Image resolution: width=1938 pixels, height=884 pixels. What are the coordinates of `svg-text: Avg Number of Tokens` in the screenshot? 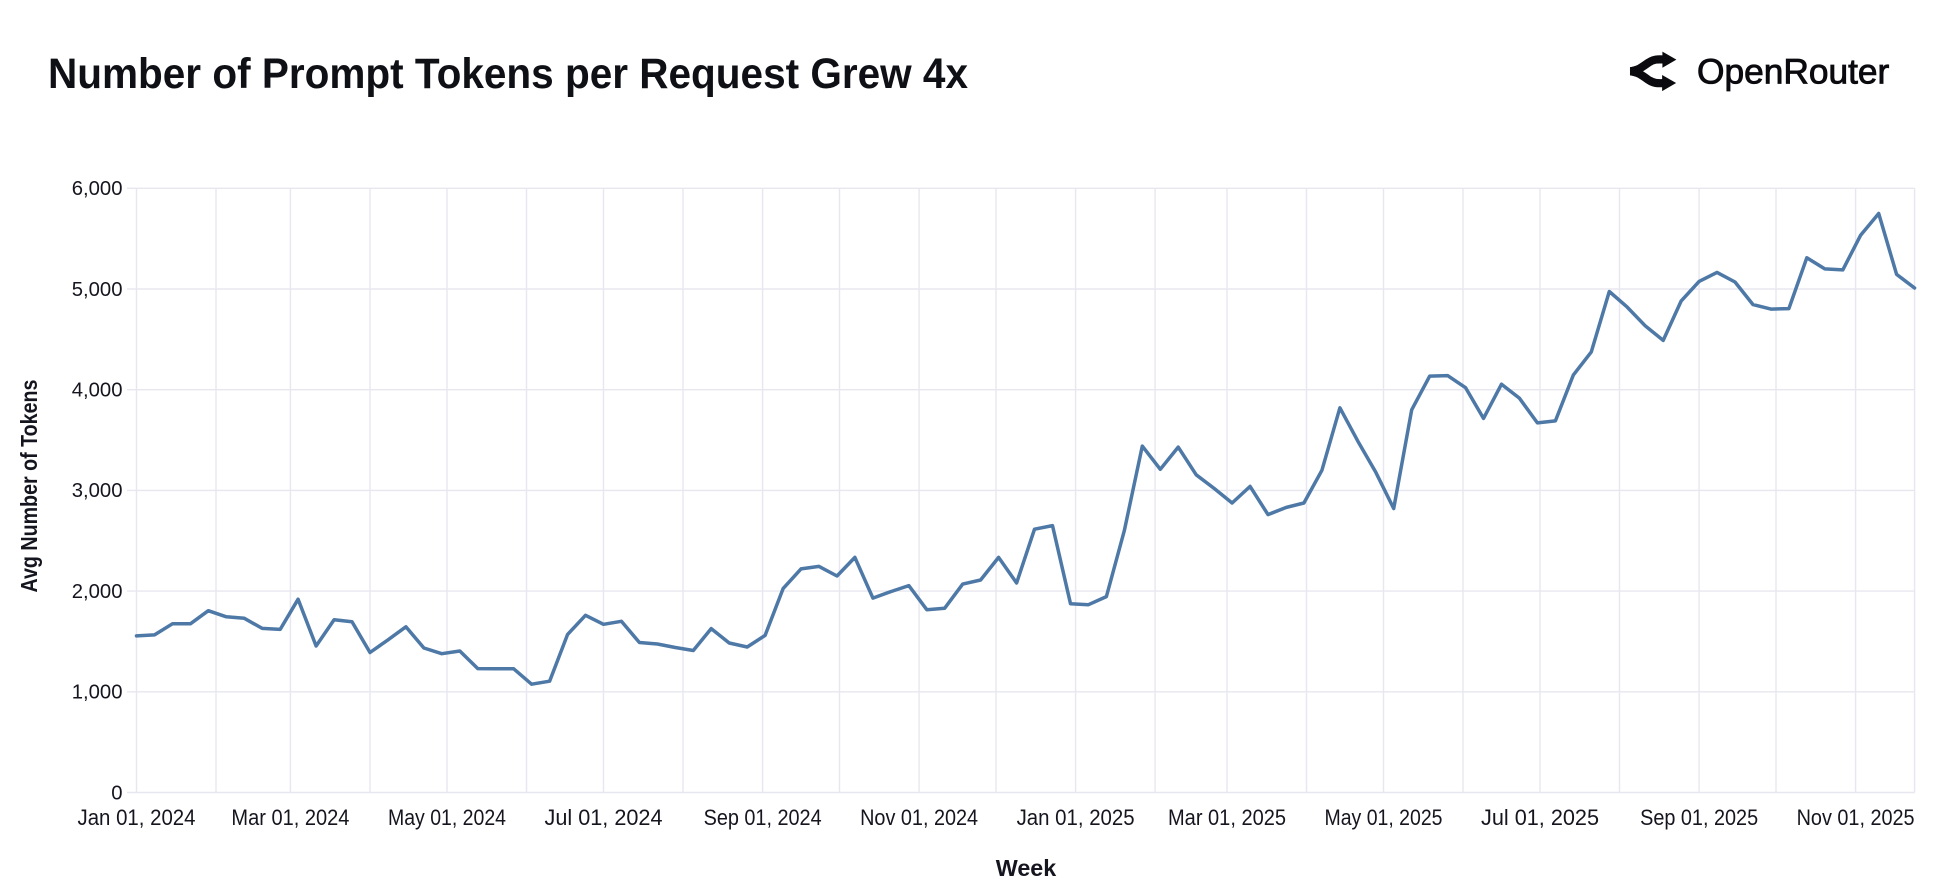 It's located at (29, 486).